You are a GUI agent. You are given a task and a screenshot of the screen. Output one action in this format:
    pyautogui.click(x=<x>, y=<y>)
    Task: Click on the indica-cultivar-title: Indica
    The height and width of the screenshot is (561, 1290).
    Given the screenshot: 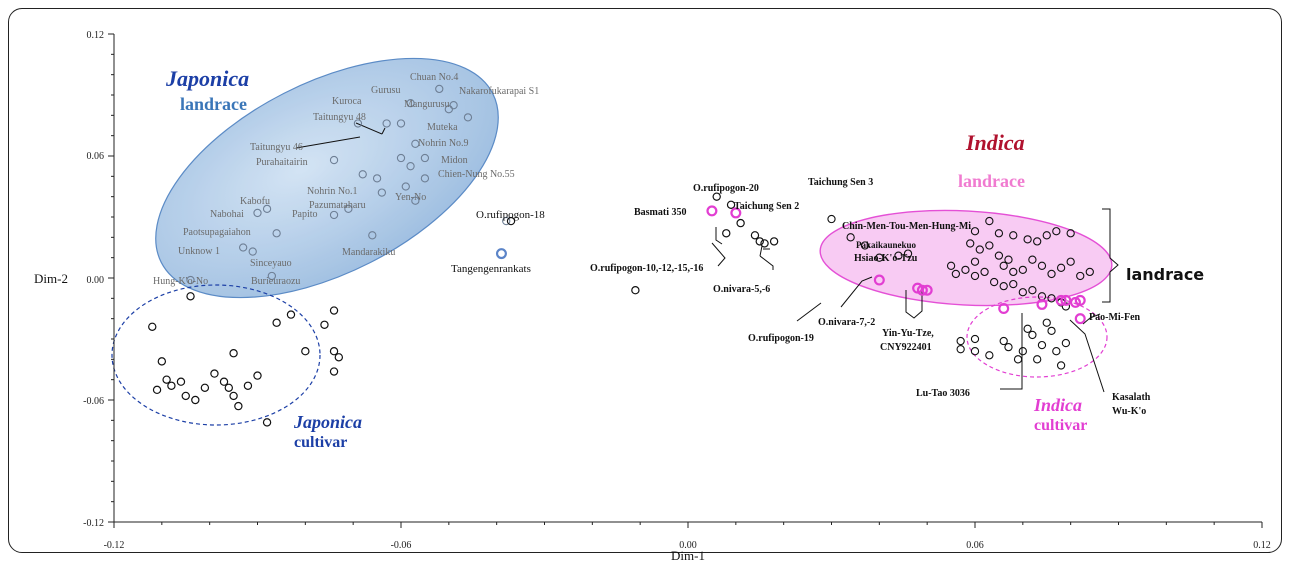 What is the action you would take?
    pyautogui.click(x=1057, y=405)
    